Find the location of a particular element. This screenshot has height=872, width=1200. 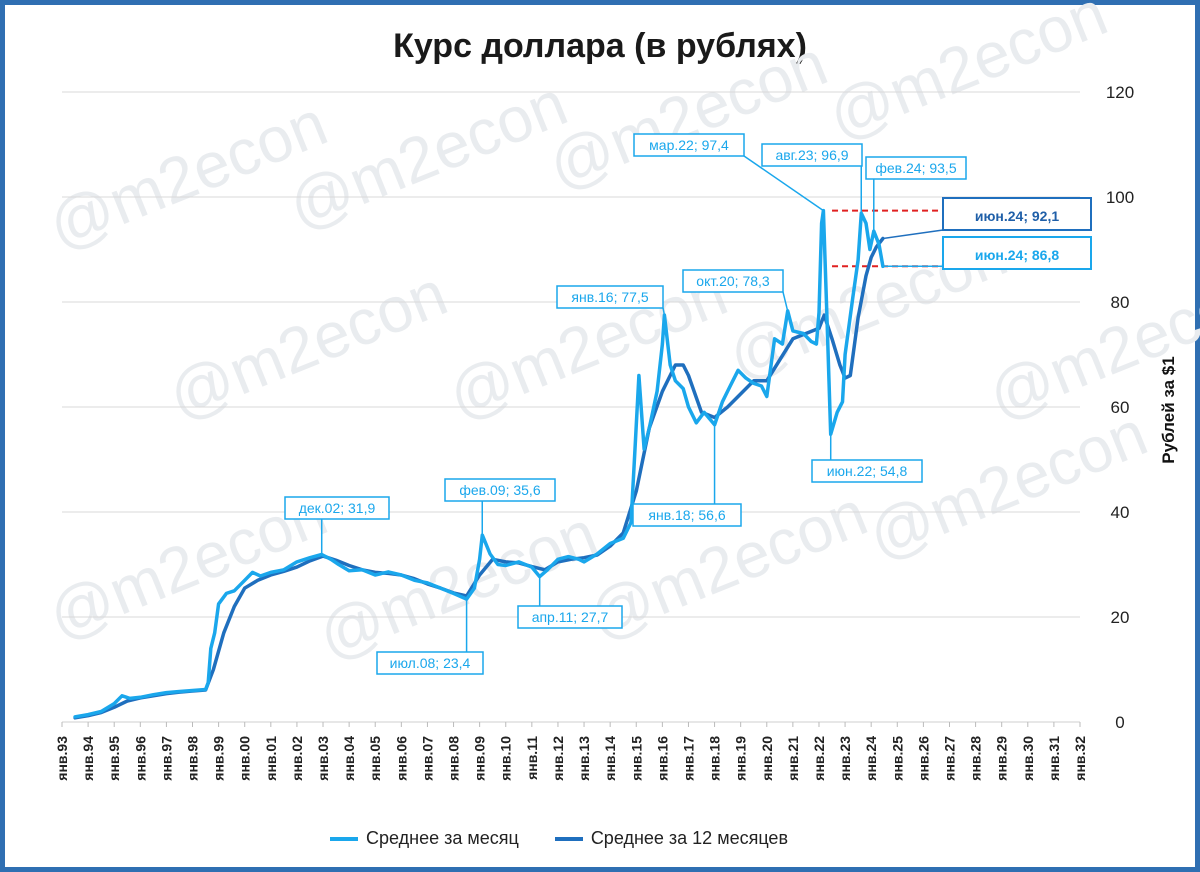

x-tick-label: янв.13 is located at coordinates (584, 758).